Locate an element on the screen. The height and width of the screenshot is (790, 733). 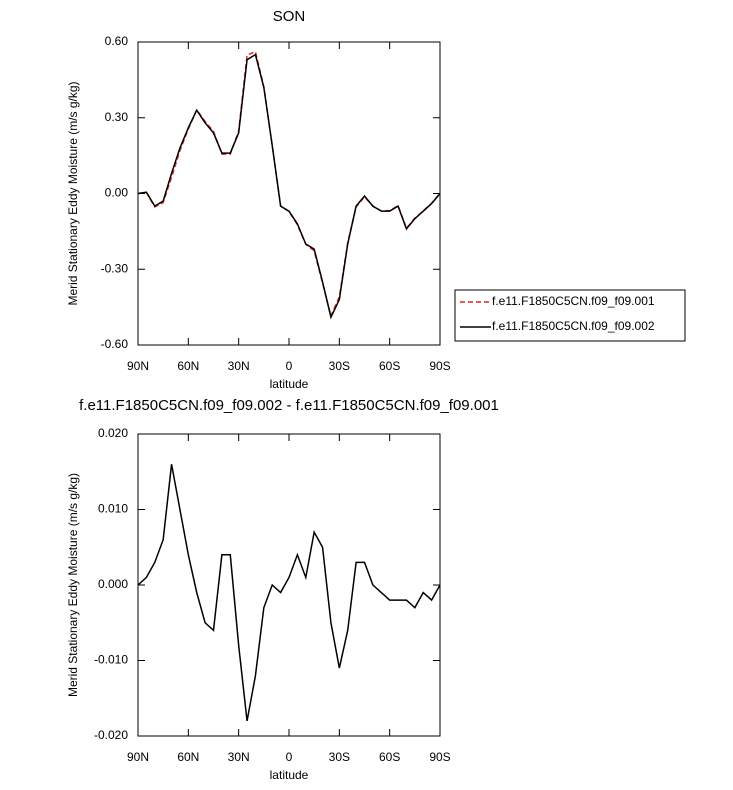
y-tick-label: 0.000 is located at coordinates (113, 584).